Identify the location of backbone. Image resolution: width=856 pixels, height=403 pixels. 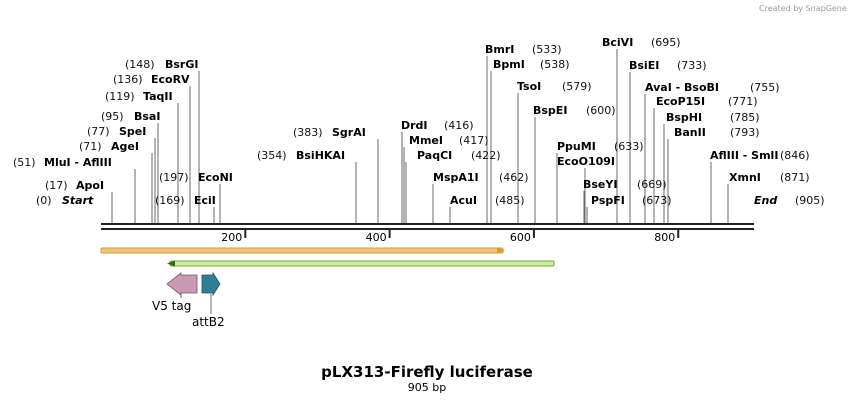
(427, 226).